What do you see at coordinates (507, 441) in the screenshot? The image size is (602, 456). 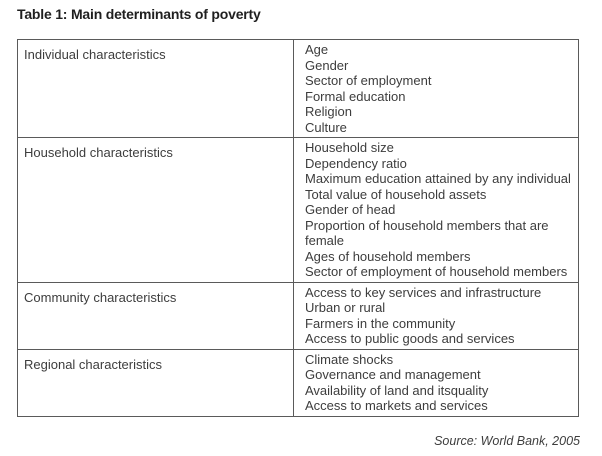 I see `source-citation: Source: World Bank, 2005` at bounding box center [507, 441].